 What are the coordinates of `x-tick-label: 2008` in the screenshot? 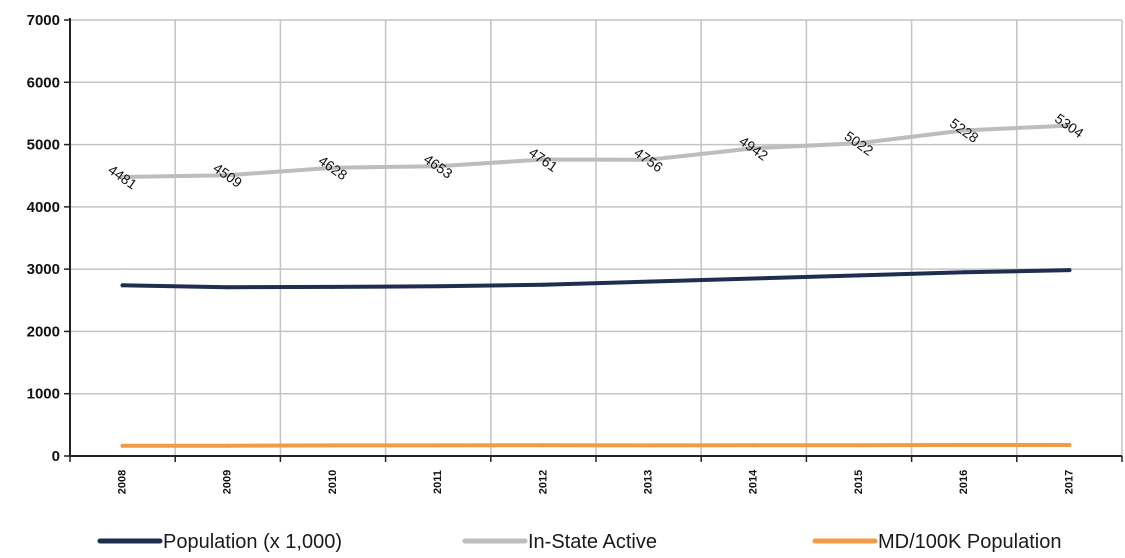 It's located at (123, 482).